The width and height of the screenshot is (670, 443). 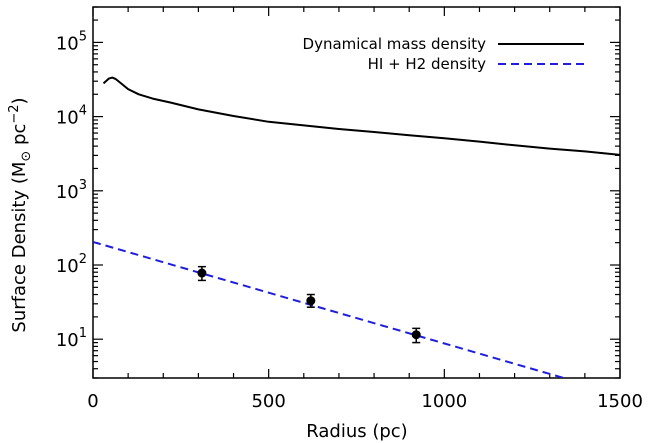 What do you see at coordinates (71, 264) in the screenshot?
I see `y-tick-label: 10²` at bounding box center [71, 264].